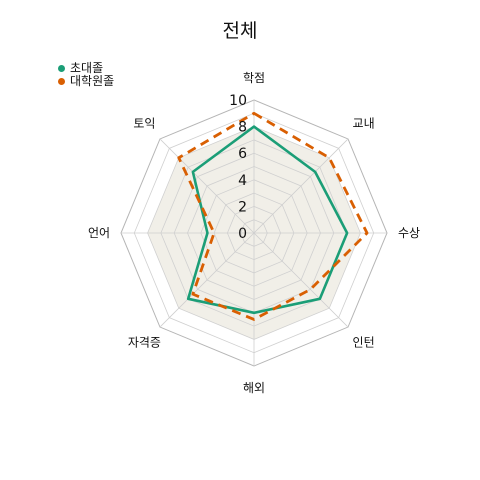 The image size is (480, 480). I want to click on r-tick-label-6: 10, so click(238, 101).